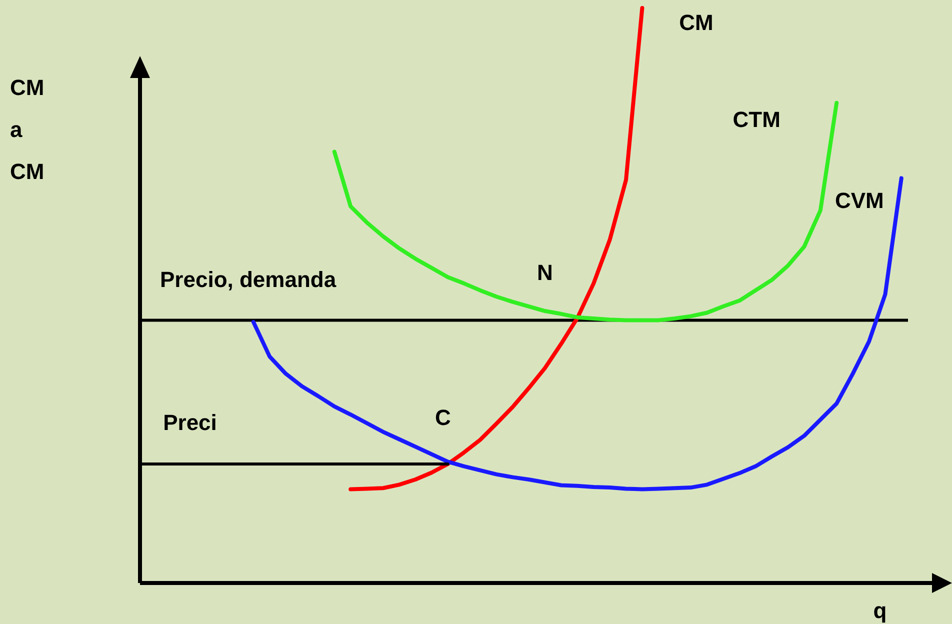 The width and height of the screenshot is (952, 624). I want to click on y-axis-title: CM a CM, so click(27, 129).